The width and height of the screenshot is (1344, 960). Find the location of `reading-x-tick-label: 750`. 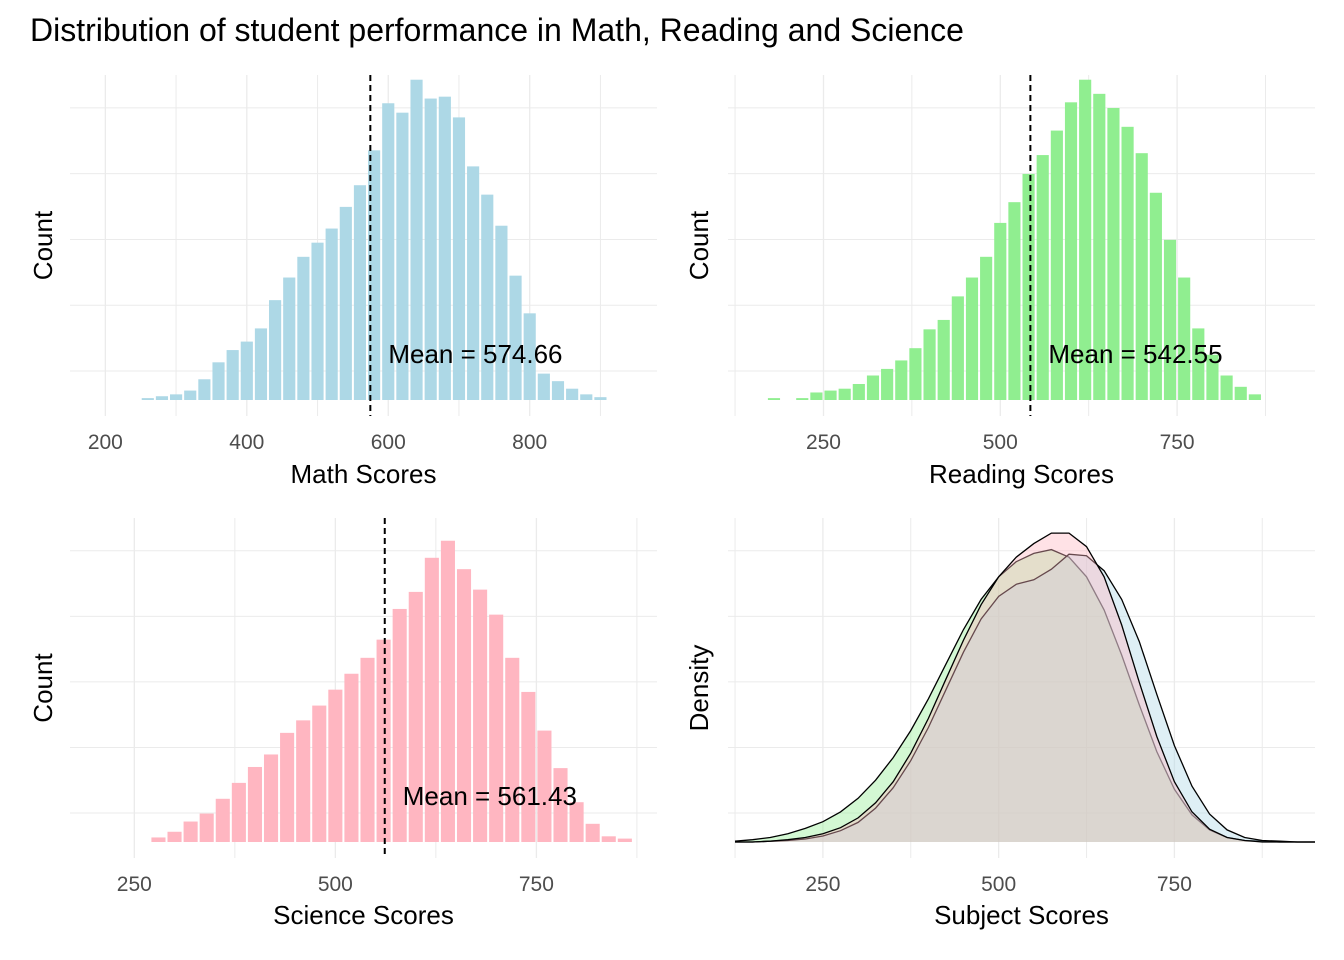

reading-x-tick-label: 750 is located at coordinates (1177, 442).